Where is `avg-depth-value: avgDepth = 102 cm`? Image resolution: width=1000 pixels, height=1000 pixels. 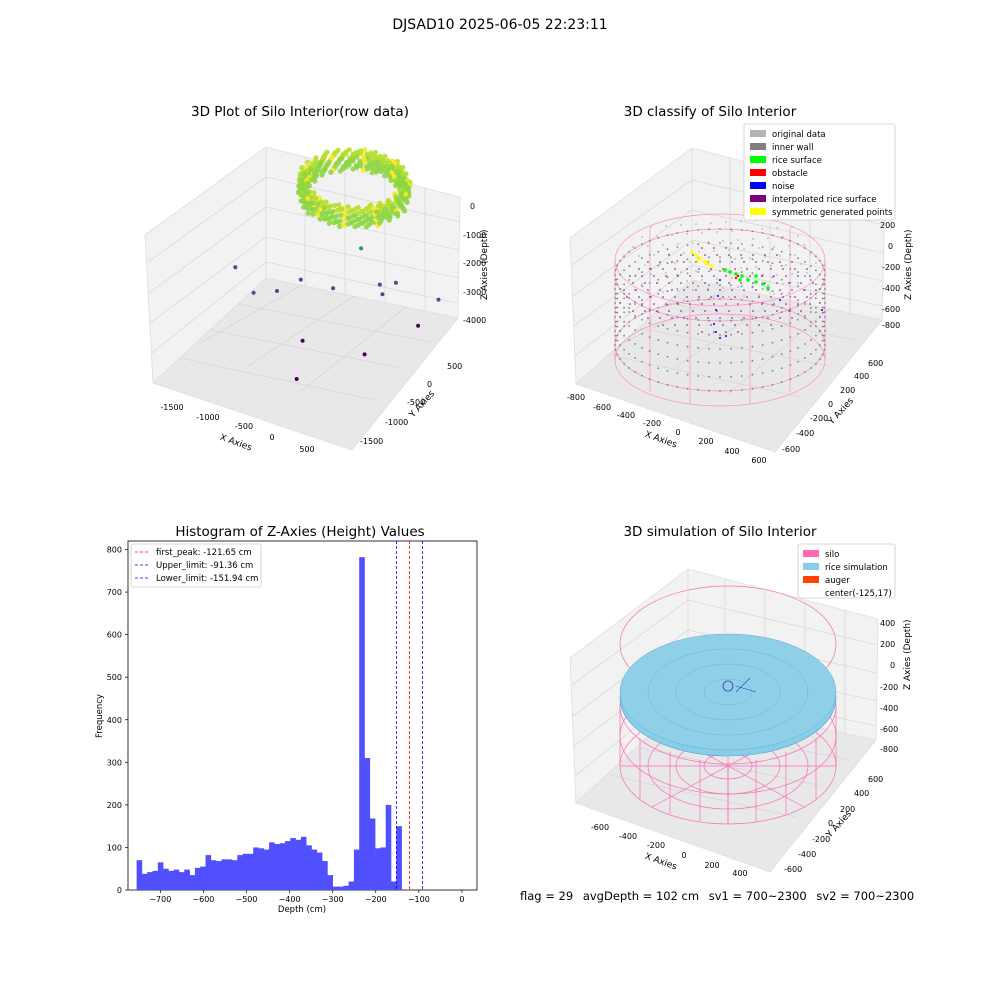 avg-depth-value: avgDepth = 102 cm is located at coordinates (641, 896).